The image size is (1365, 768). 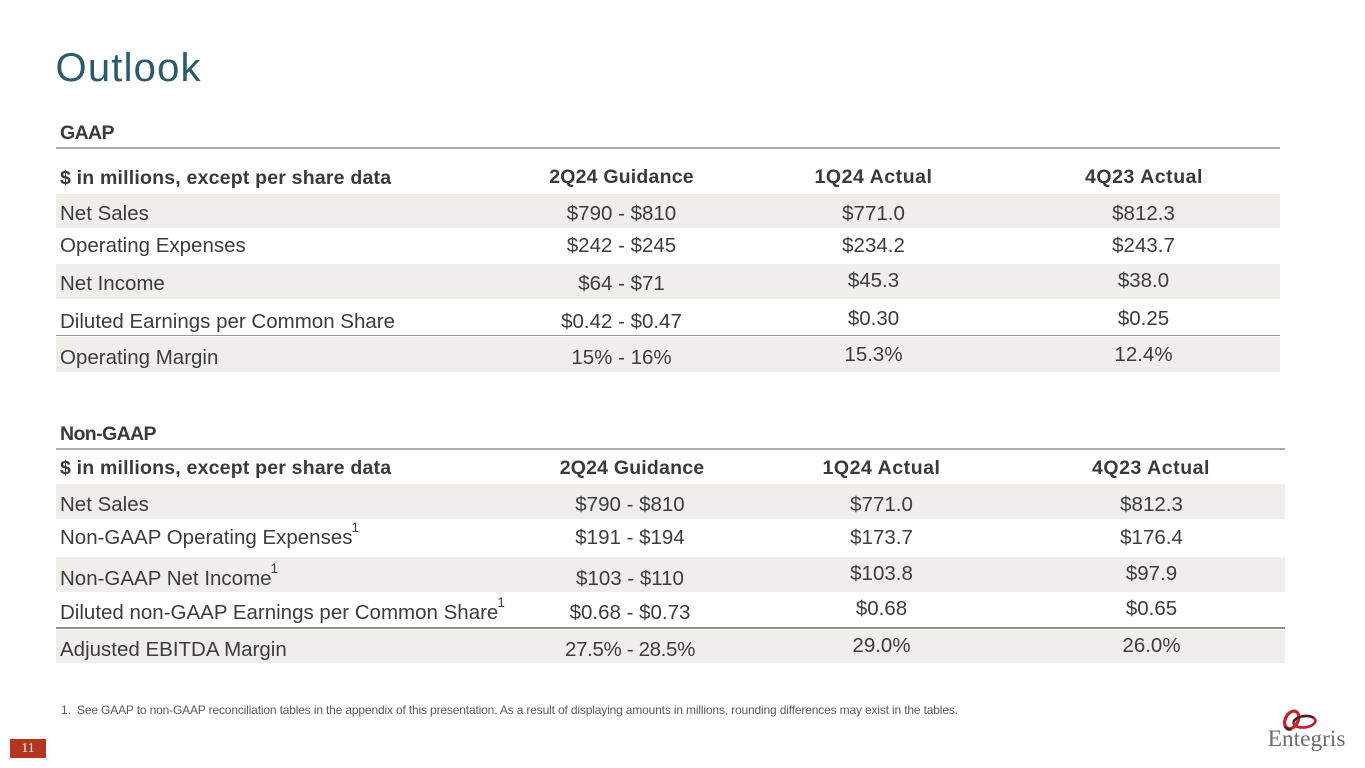 What do you see at coordinates (1307, 739) in the screenshot?
I see `svg-text: Entegris` at bounding box center [1307, 739].